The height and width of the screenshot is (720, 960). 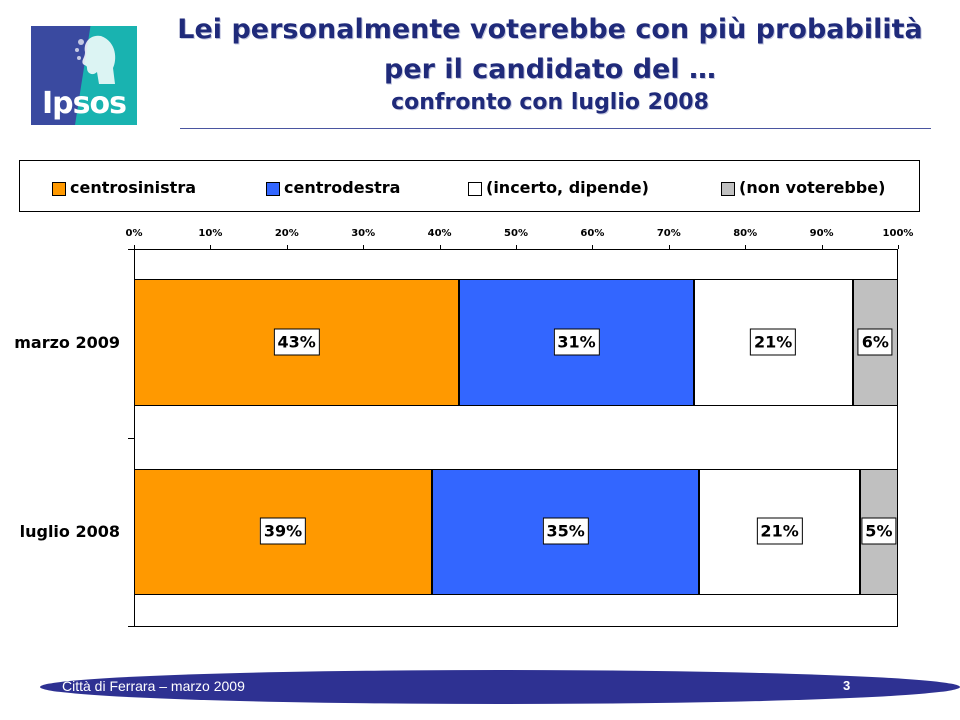 What do you see at coordinates (286, 233) in the screenshot?
I see `x-tick-label: 20%` at bounding box center [286, 233].